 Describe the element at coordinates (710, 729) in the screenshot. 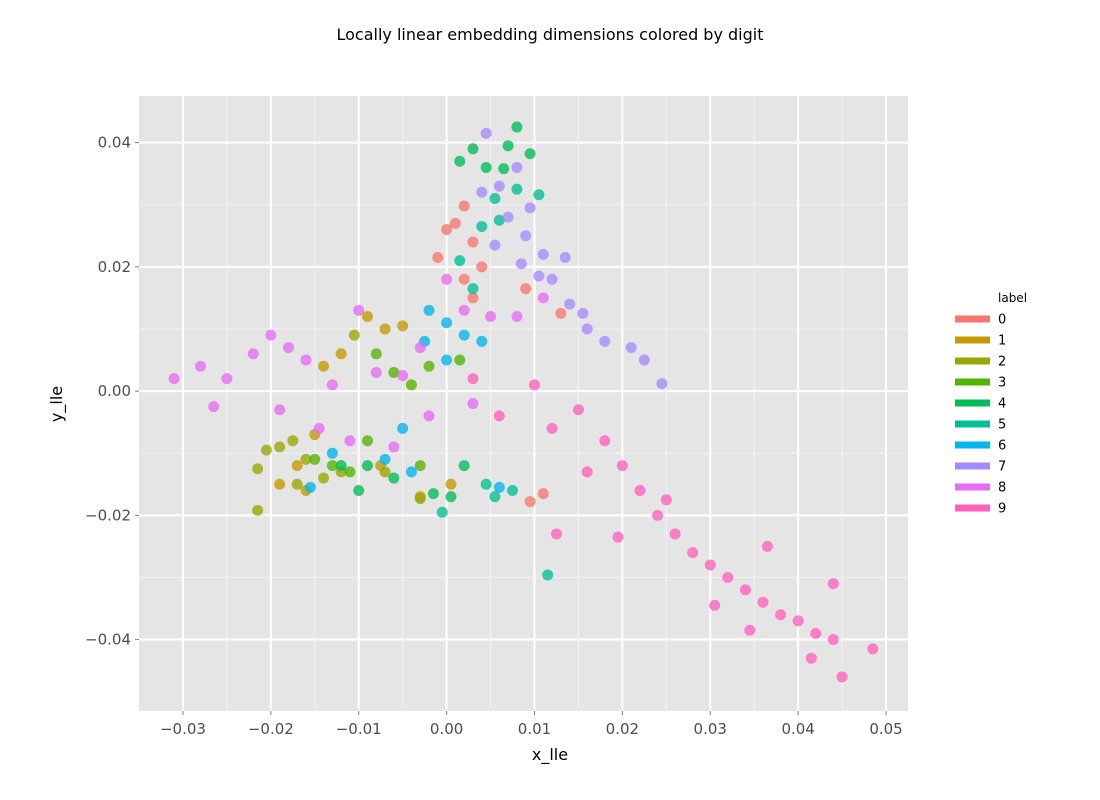

I see `x-tick-label: 0.03` at that location.